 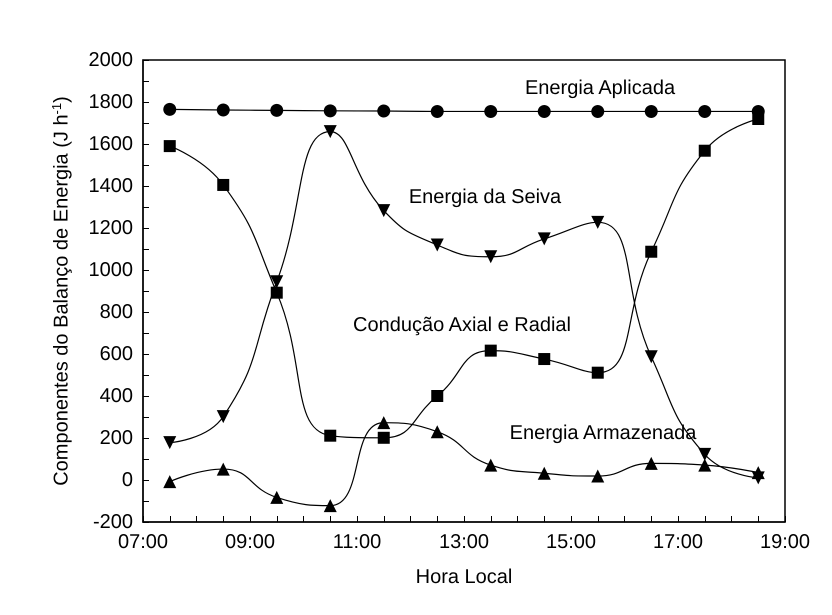 I want to click on y-tick-label: 1800, so click(x=110, y=102).